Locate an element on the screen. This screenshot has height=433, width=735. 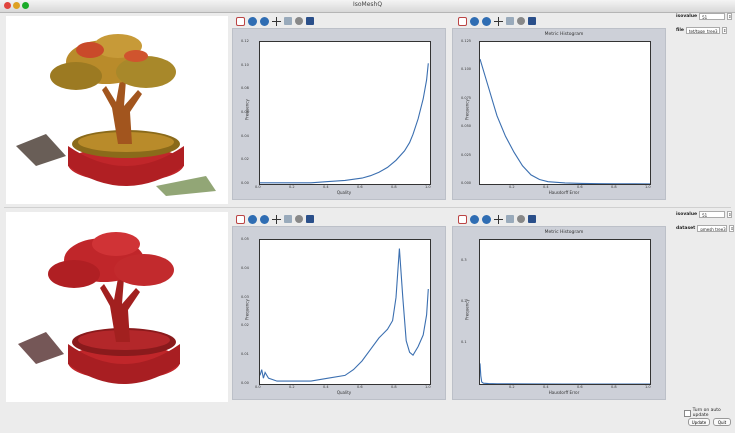
plot-title: Metric Histogram is located at coordinates (564, 34).